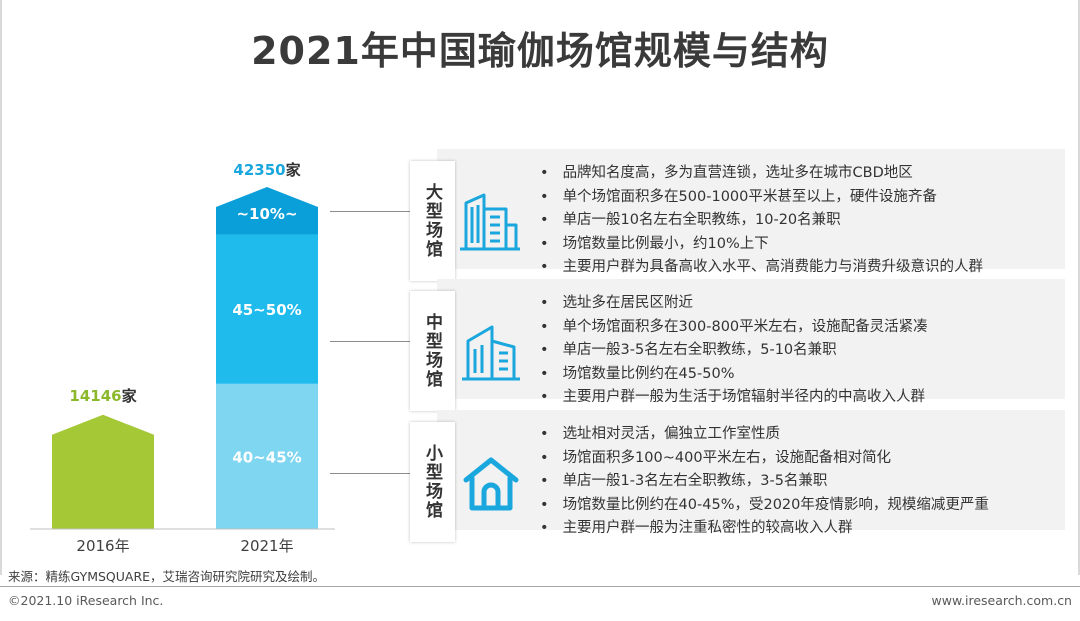 The height and width of the screenshot is (621, 1080). I want to click on frame-right-border, so click(1079, 287).